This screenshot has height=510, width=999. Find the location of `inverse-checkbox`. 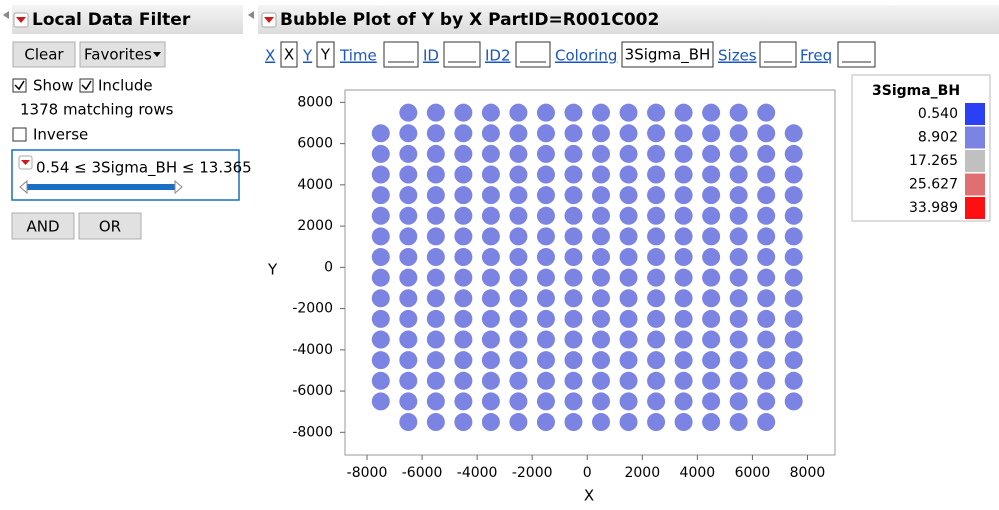

inverse-checkbox is located at coordinates (19, 134).